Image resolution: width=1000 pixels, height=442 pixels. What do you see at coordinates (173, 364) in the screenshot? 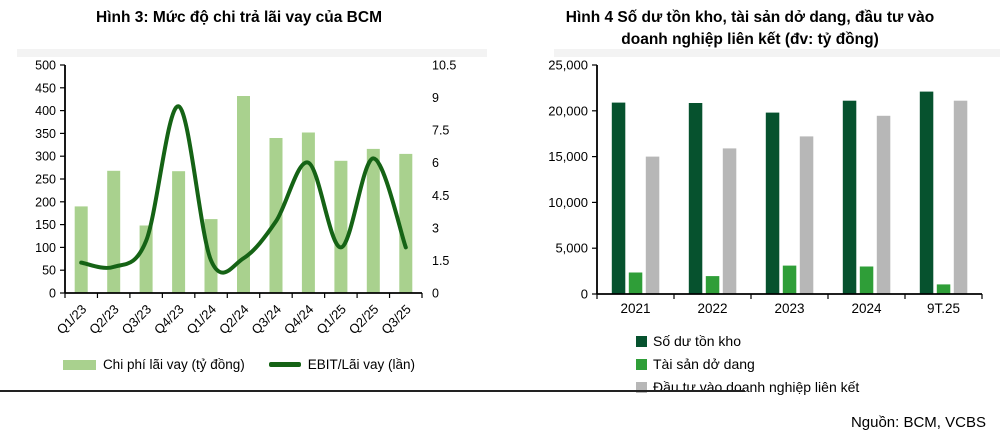
I see `bar-series-label: Chi phí lãi vay (tỷ đồng)` at bounding box center [173, 364].